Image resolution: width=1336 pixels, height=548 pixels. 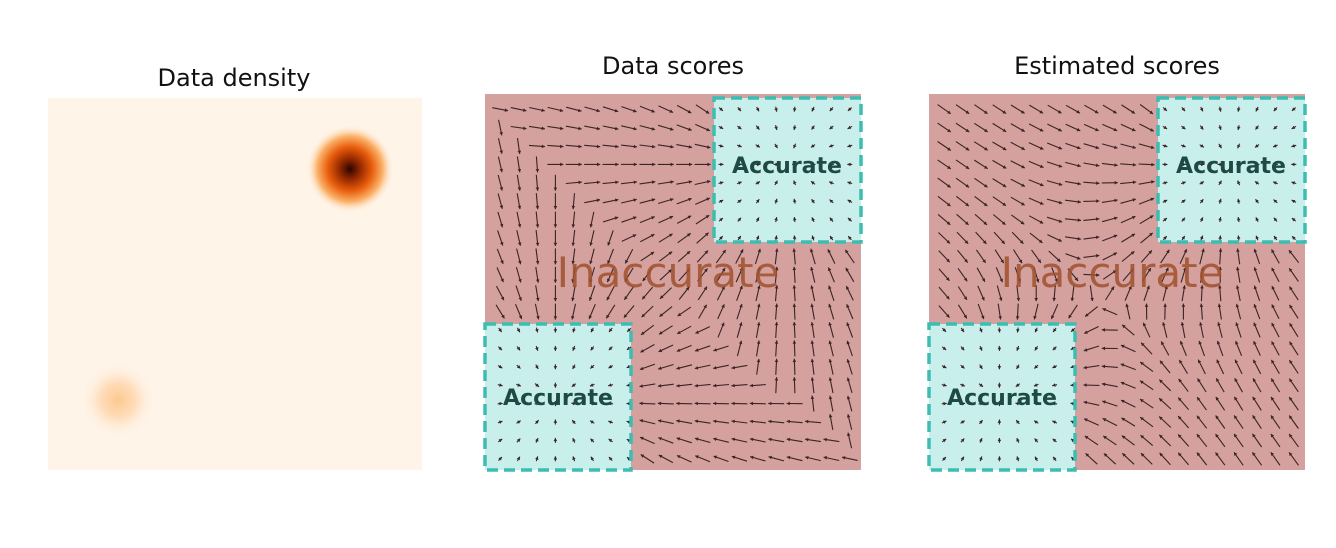 I want to click on accurate-region-top-right, so click(x=787, y=170).